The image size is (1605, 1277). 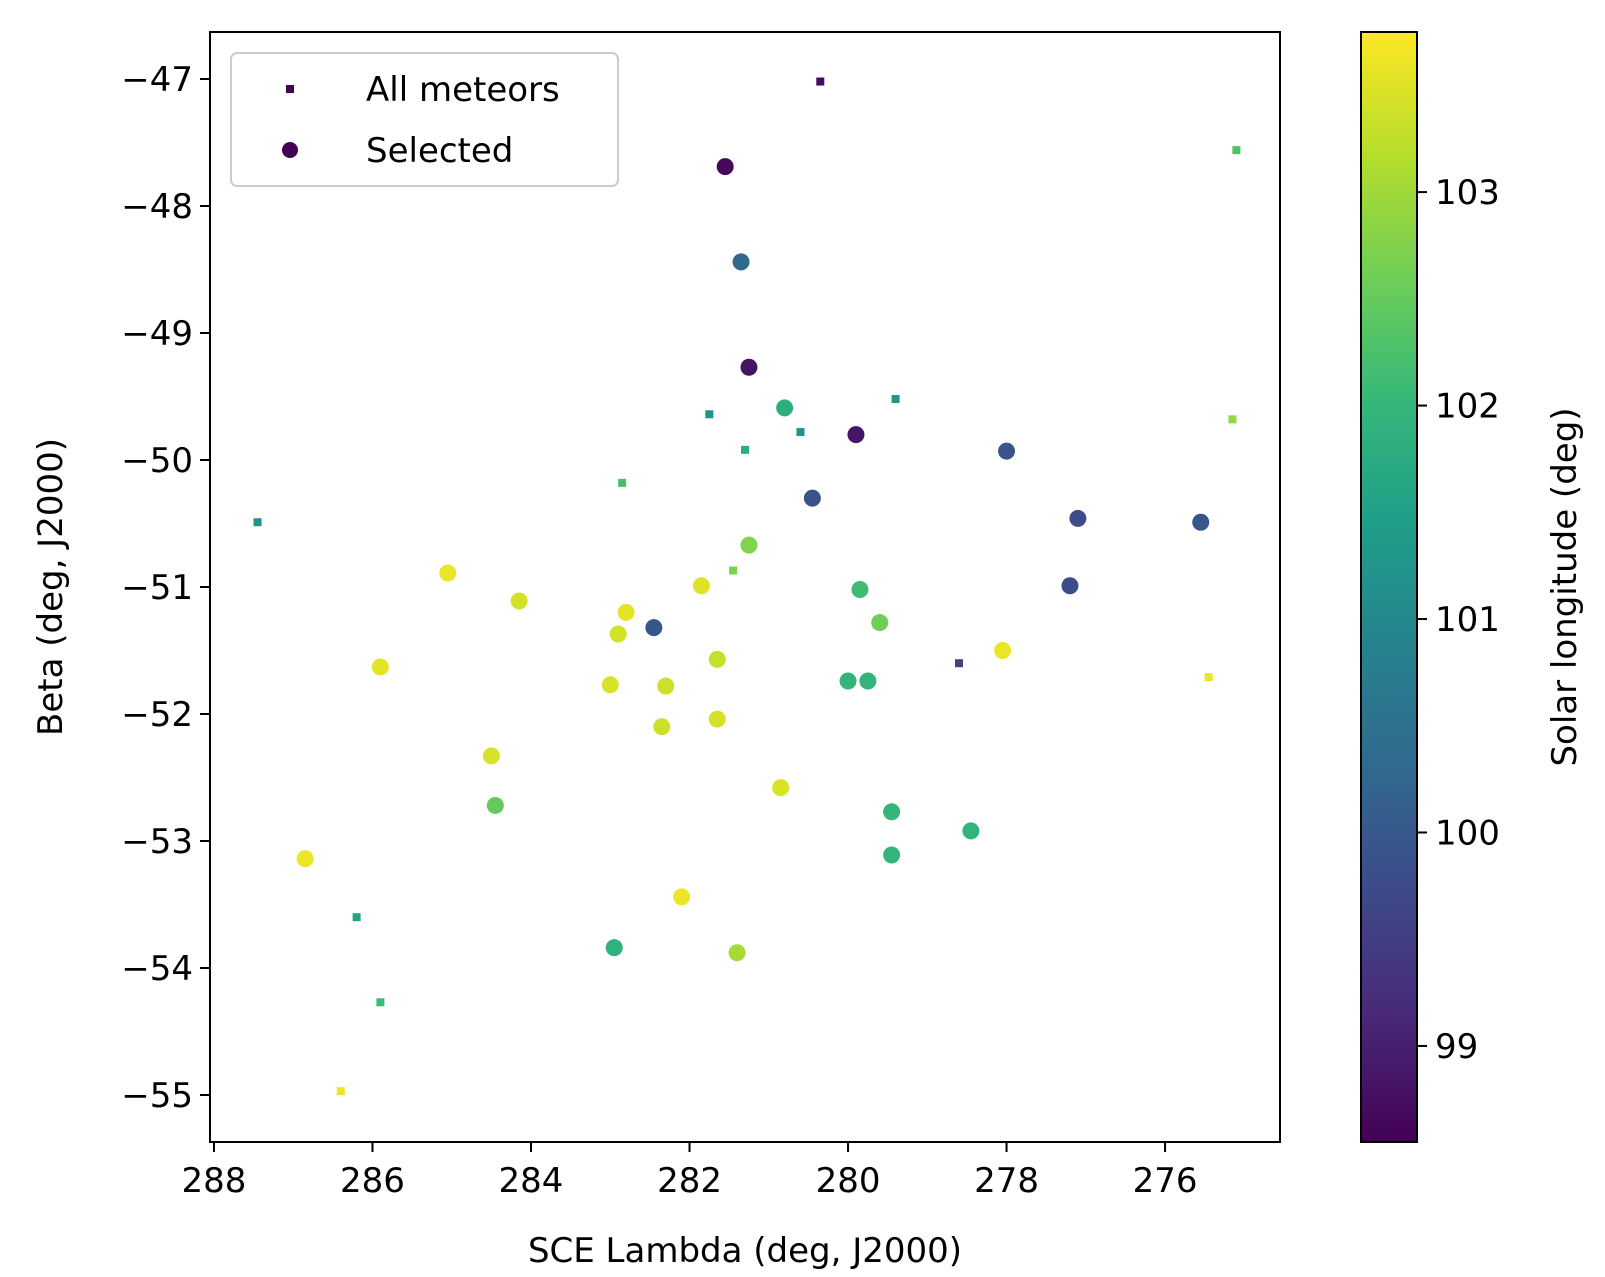 I want to click on colorbar-tick-label: 100, so click(x=1467, y=833).